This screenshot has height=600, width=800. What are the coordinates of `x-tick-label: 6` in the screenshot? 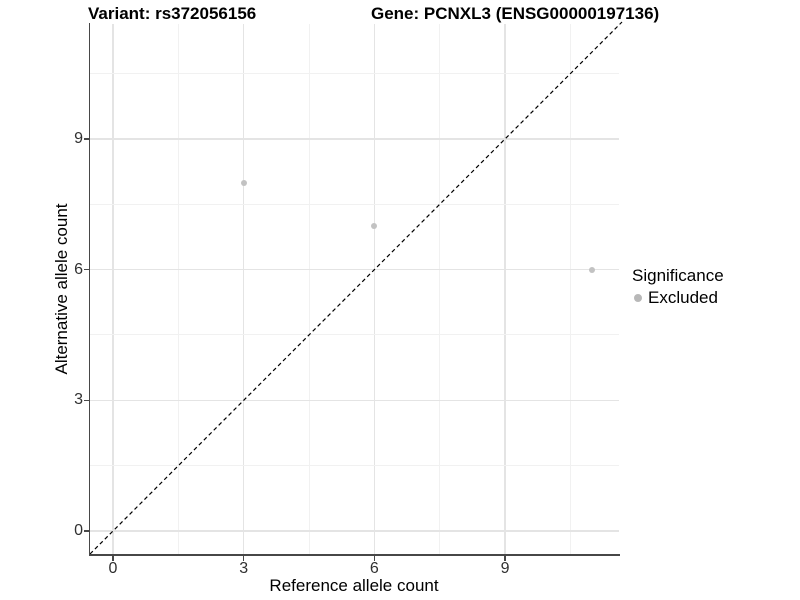 It's located at (374, 568).